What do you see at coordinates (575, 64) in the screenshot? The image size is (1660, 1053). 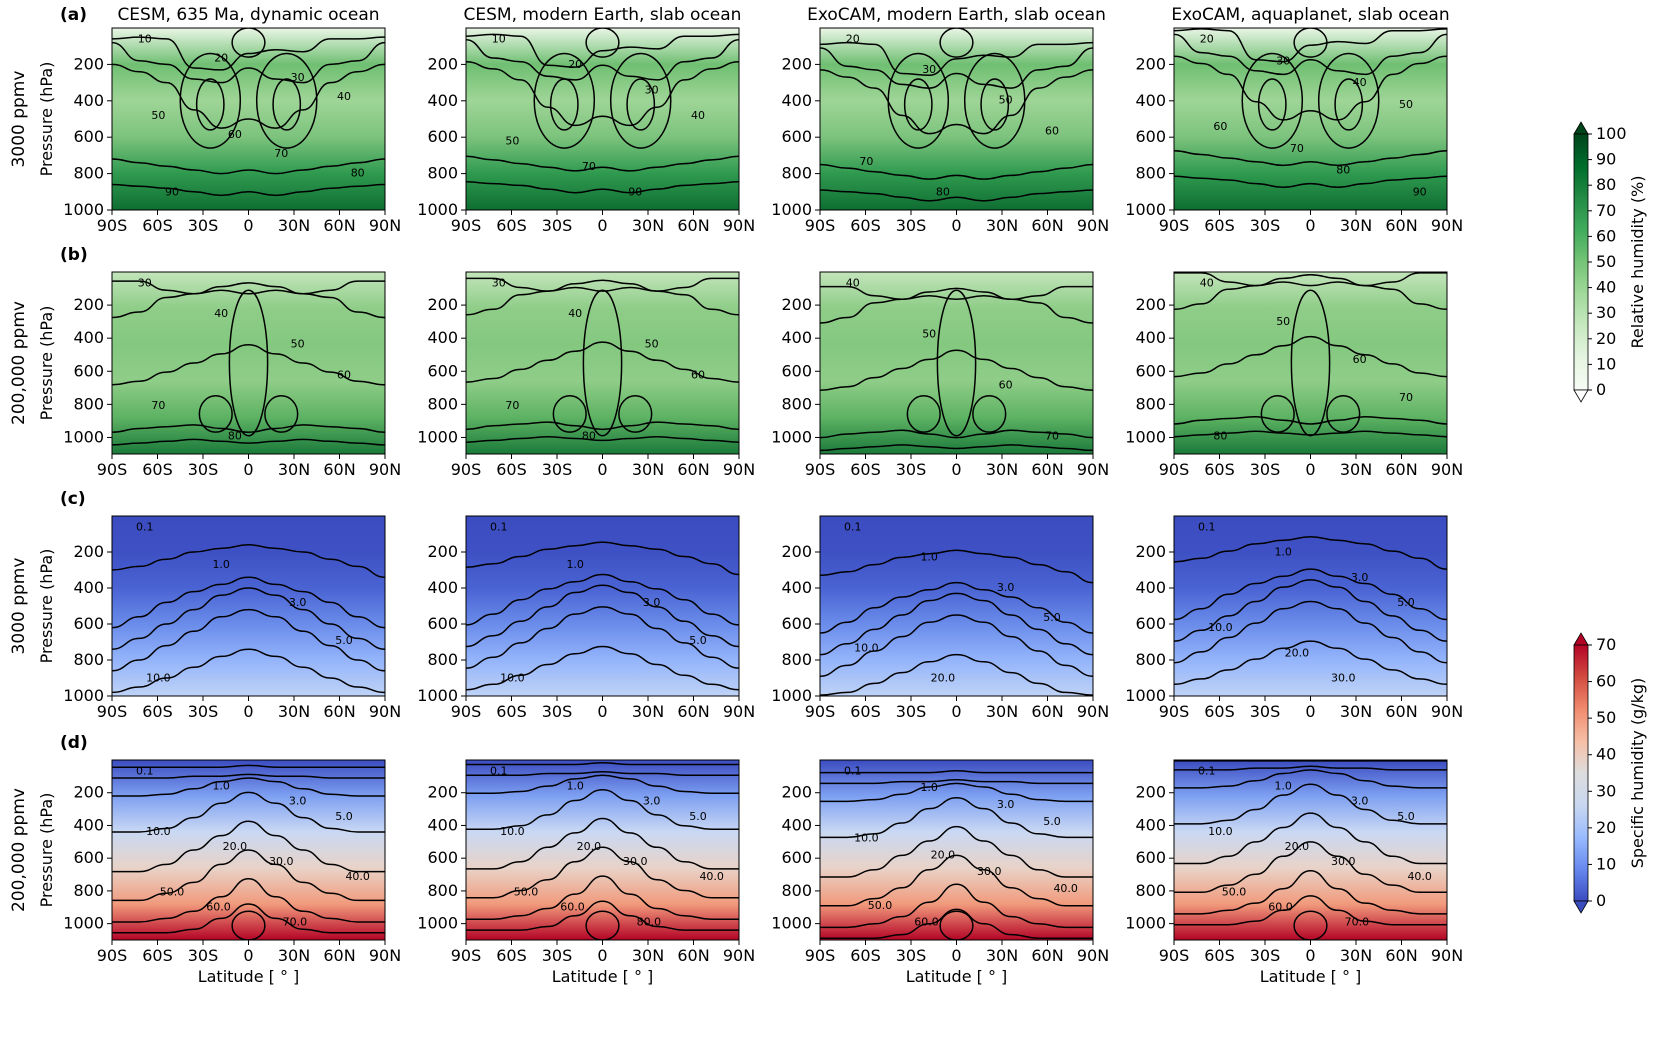 I see `contour-label: 20` at bounding box center [575, 64].